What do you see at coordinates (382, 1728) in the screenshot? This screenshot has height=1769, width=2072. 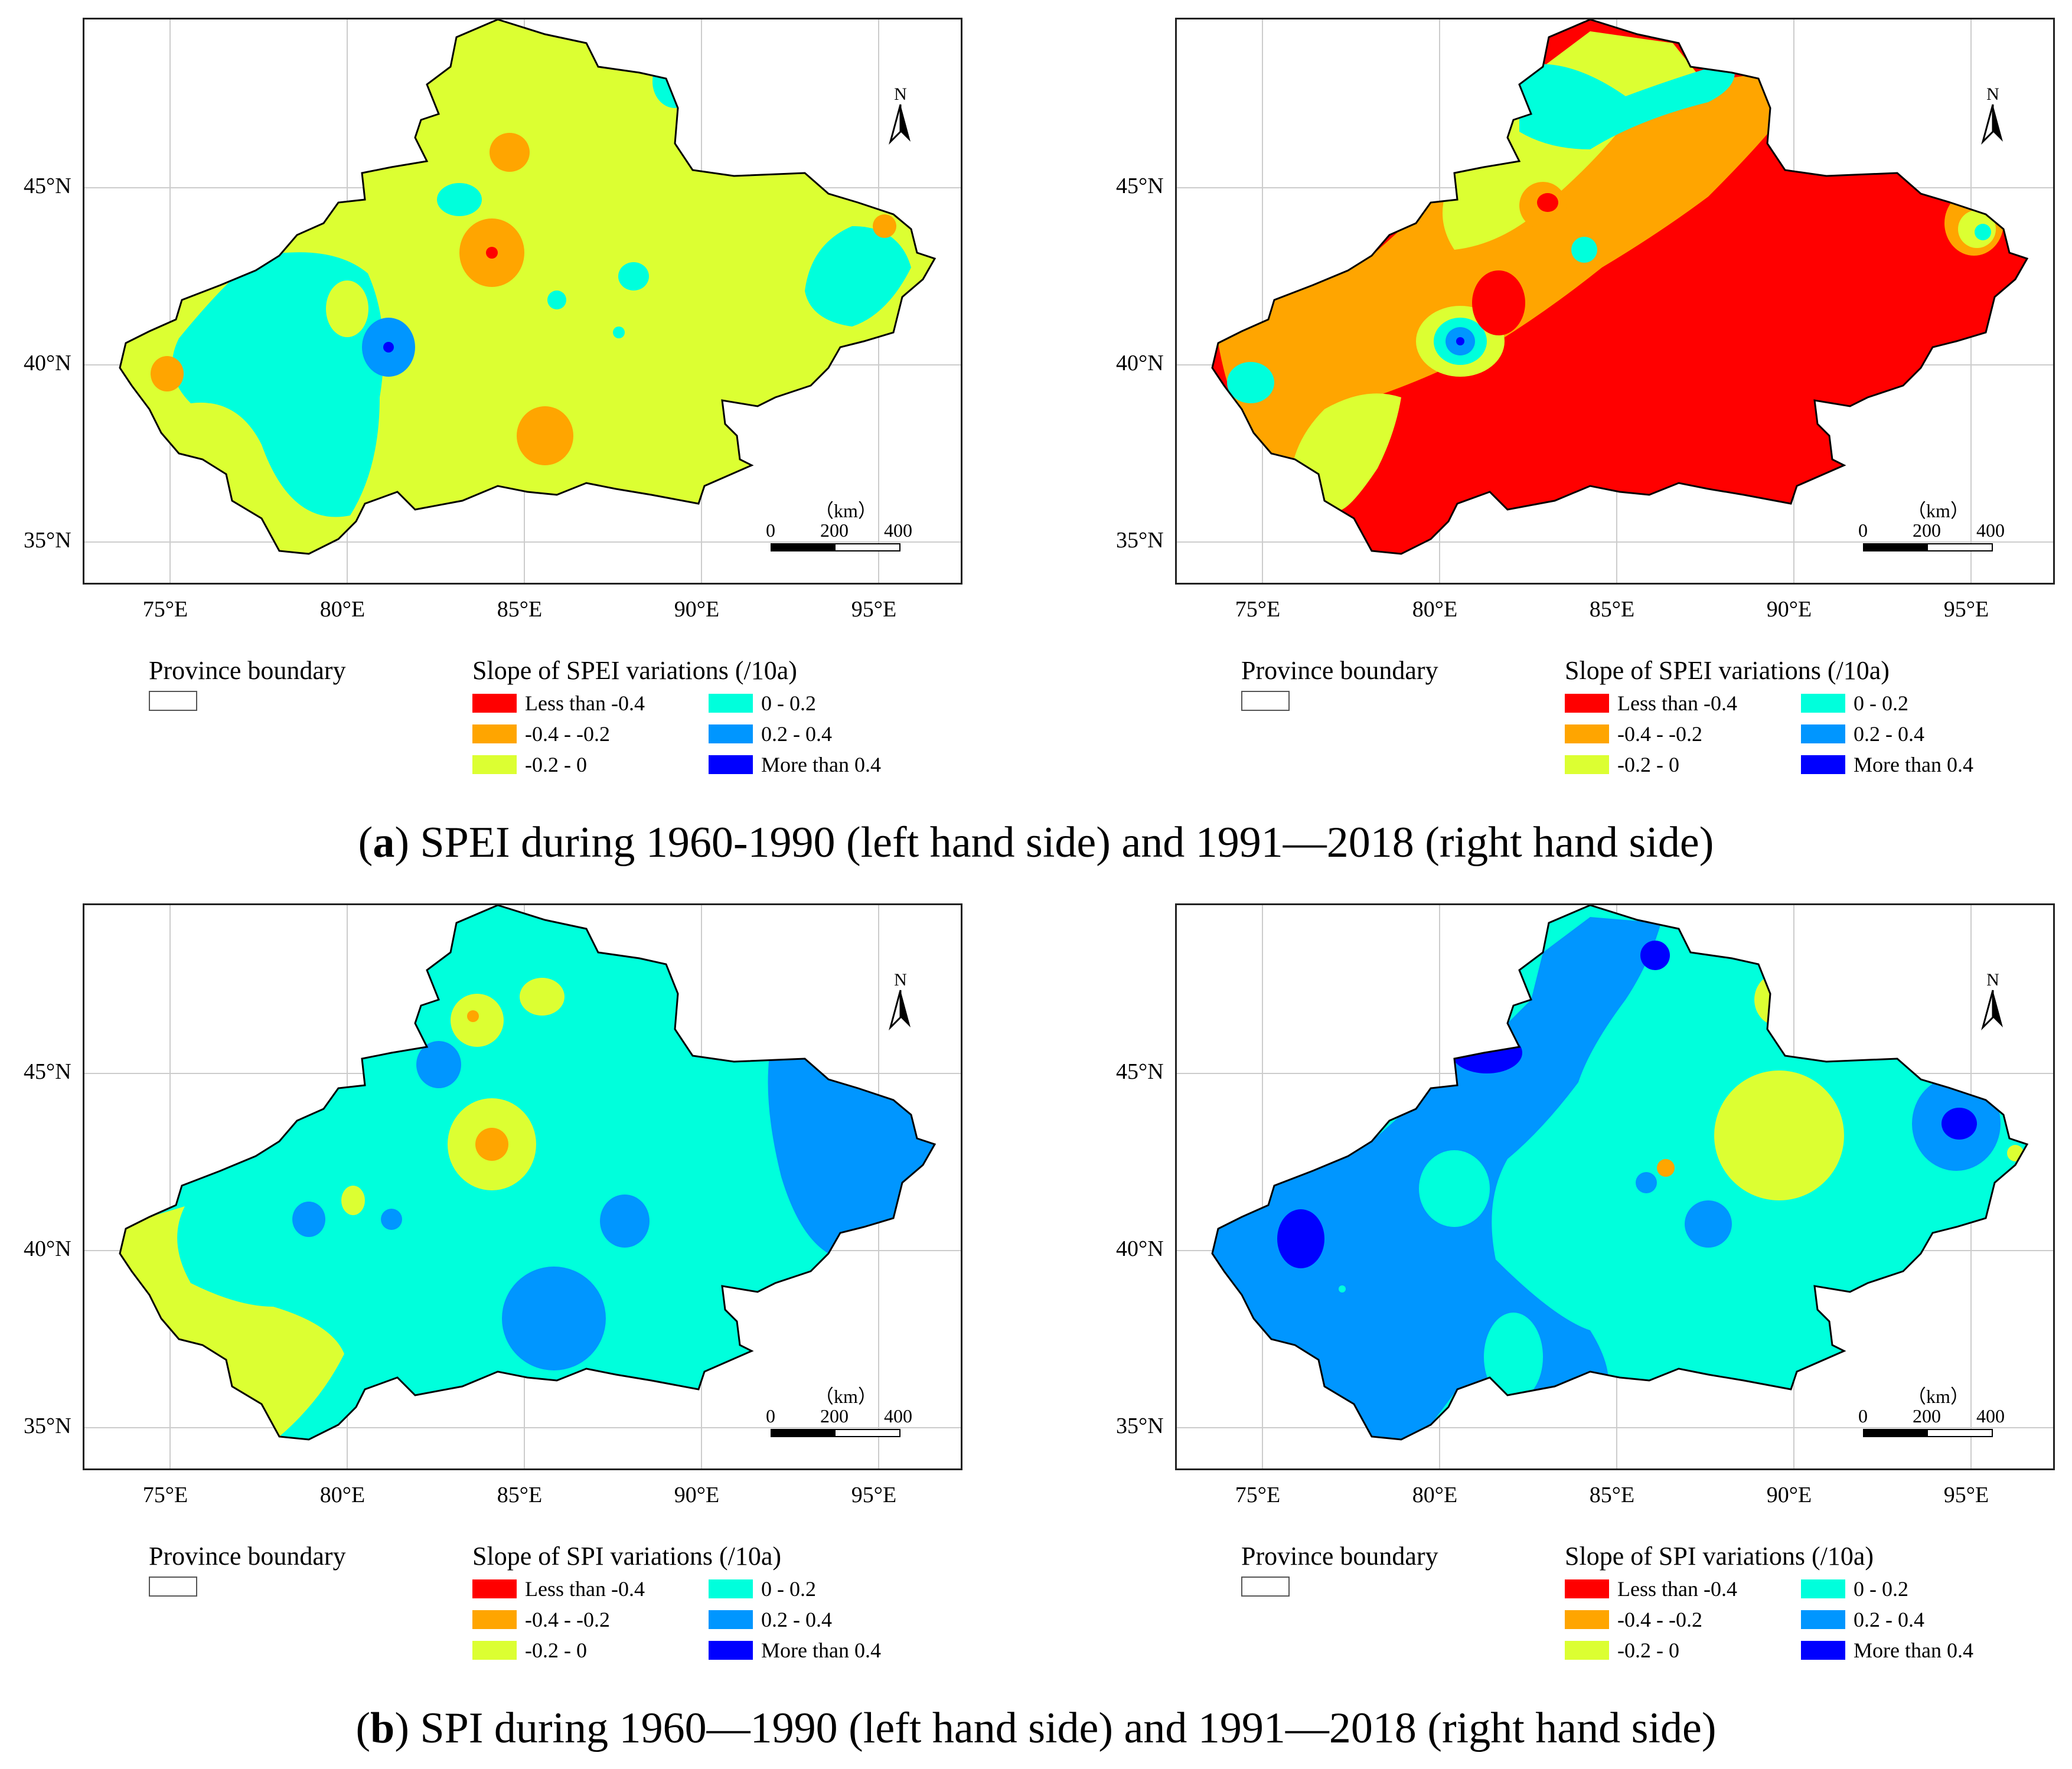 I see `caption-b-letter: b` at bounding box center [382, 1728].